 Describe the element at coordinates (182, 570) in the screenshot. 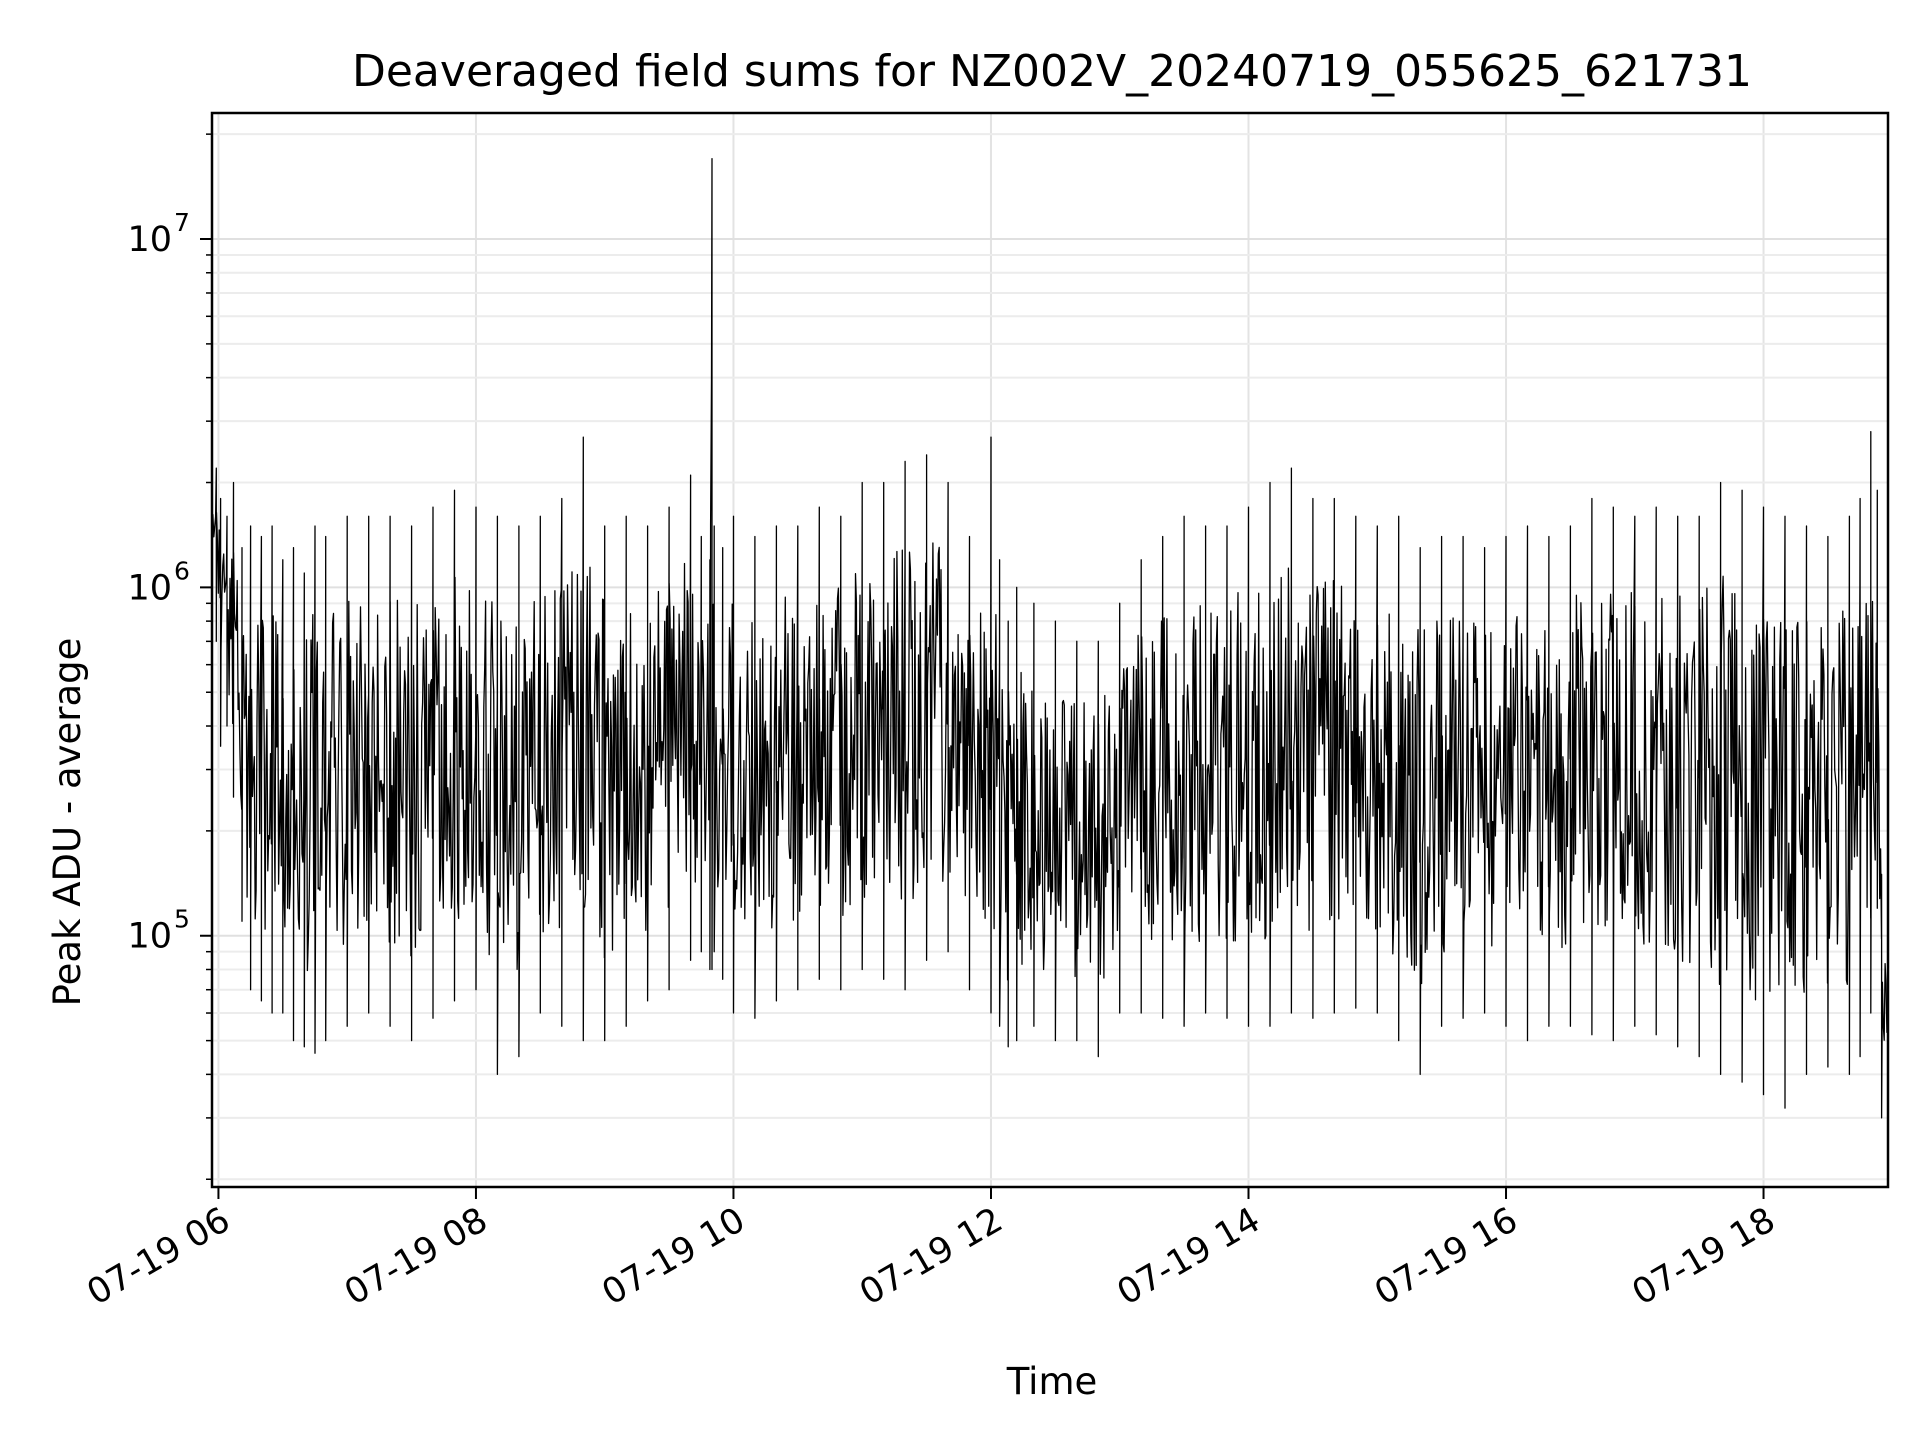

I see `y-tick-exponent: 6` at that location.